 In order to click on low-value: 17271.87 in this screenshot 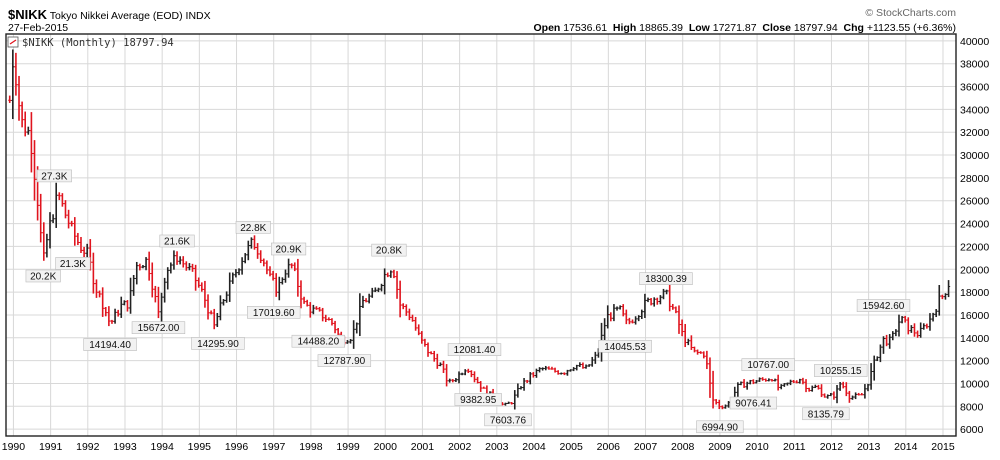, I will do `click(734, 28)`.